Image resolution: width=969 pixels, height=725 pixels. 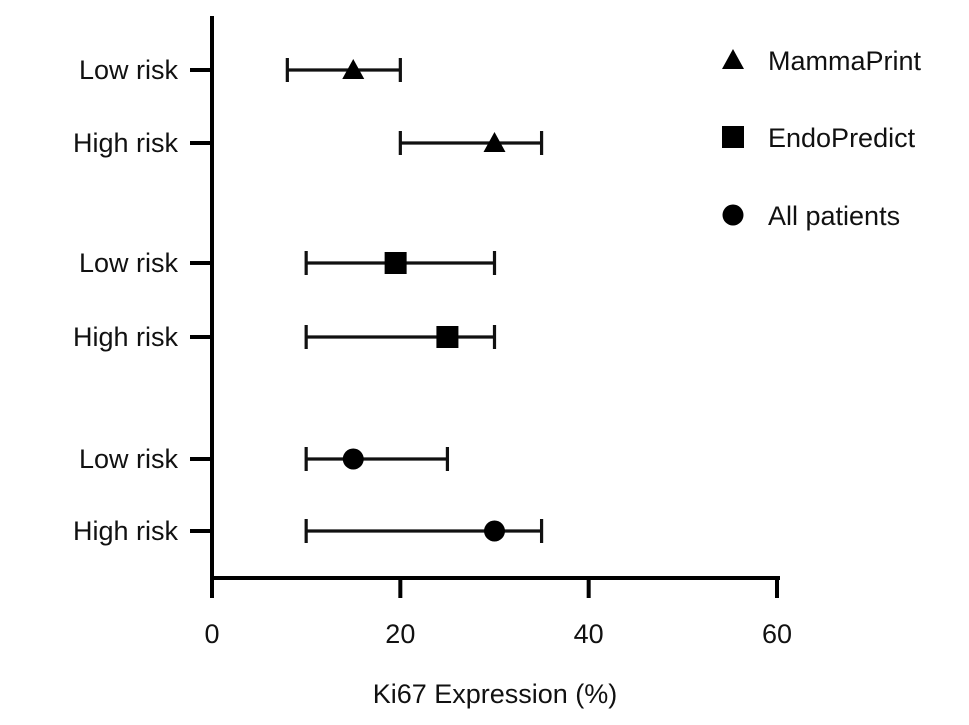 What do you see at coordinates (733, 215) in the screenshot?
I see `legend-circle-icon` at bounding box center [733, 215].